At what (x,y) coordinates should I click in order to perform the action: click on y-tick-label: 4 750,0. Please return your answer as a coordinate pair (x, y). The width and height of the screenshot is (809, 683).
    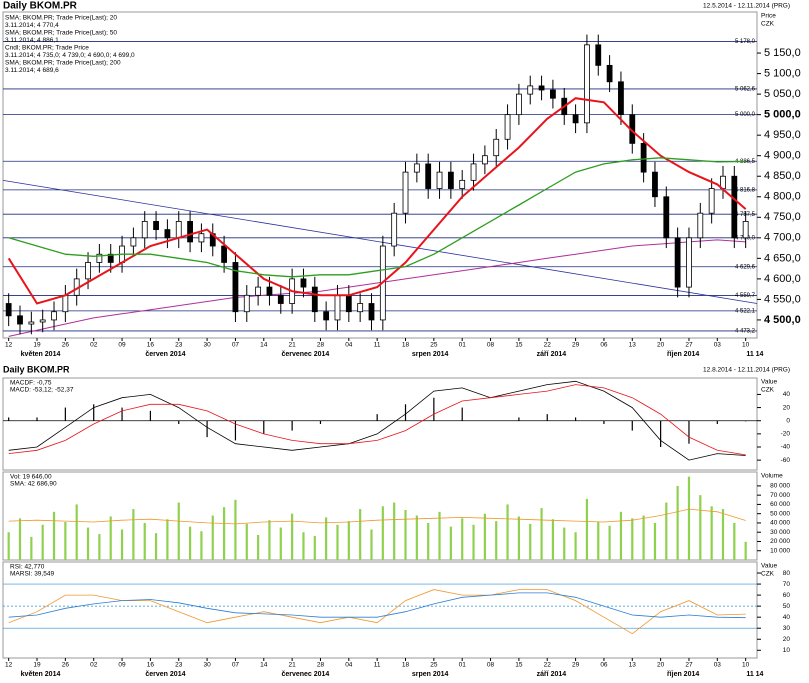
    Looking at the image, I should click on (782, 217).